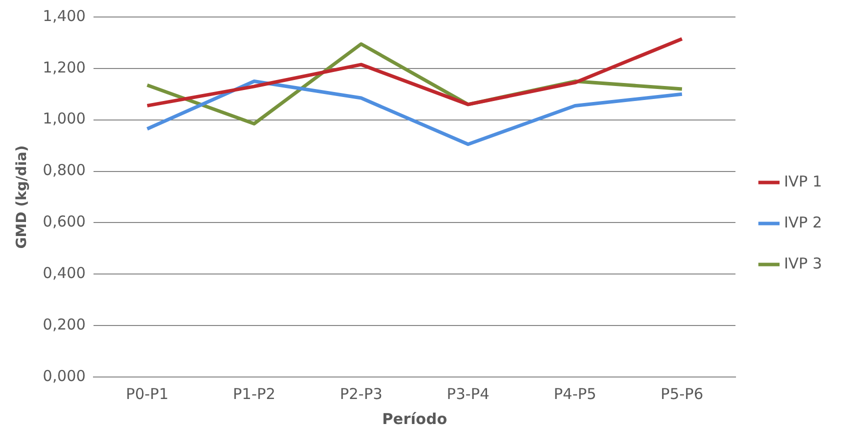 This screenshot has width=852, height=441. I want to click on y-tick-label: 0,200, so click(64, 324).